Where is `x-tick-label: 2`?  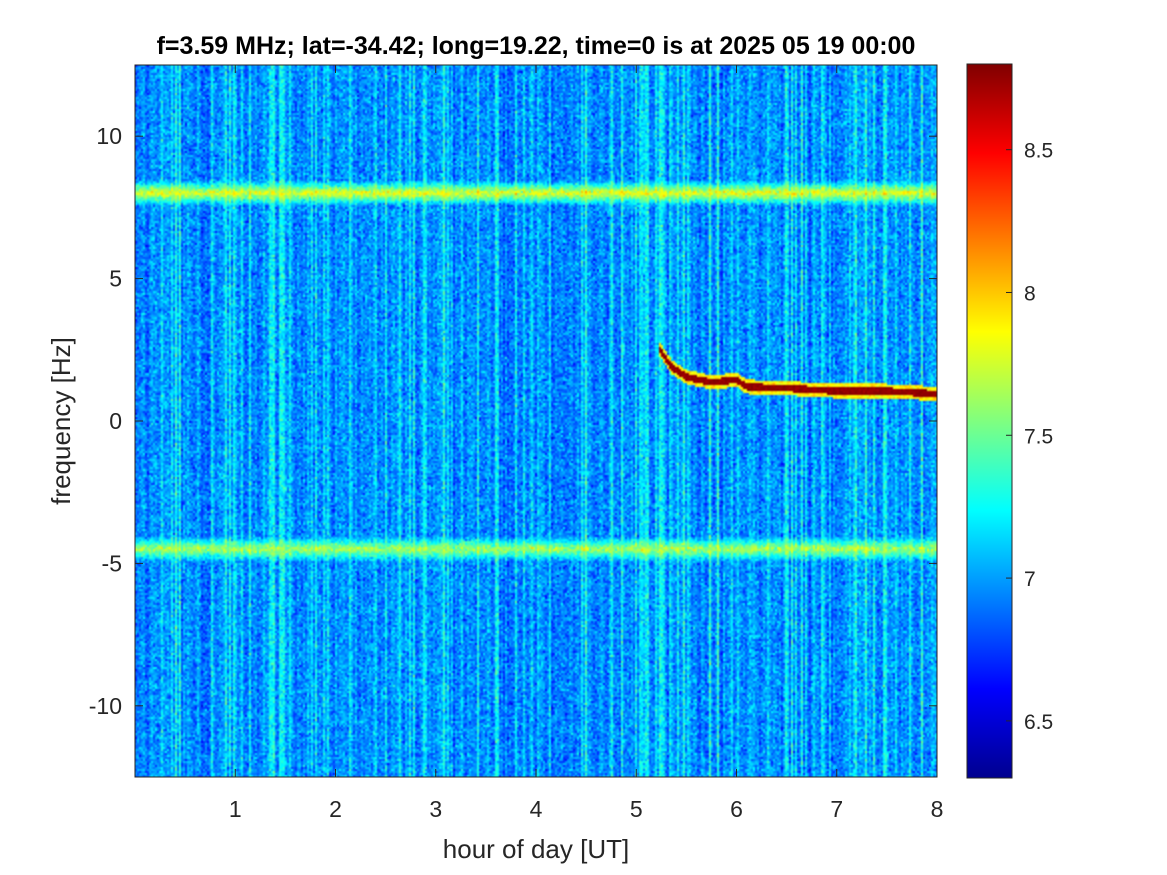
x-tick-label: 2 is located at coordinates (335, 809).